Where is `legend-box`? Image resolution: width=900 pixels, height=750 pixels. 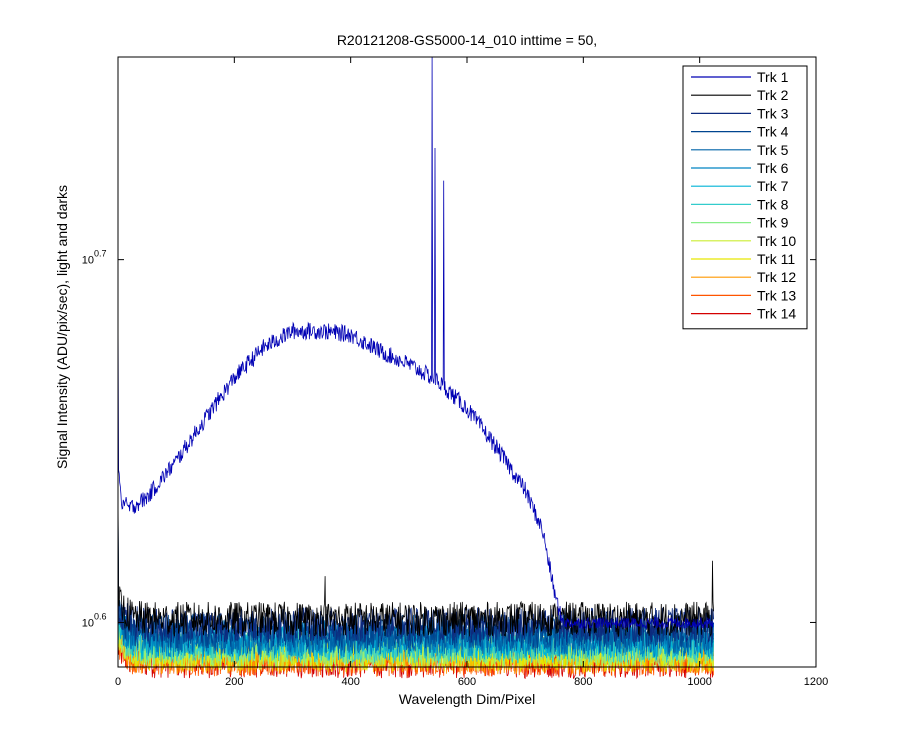
legend-box is located at coordinates (745, 197).